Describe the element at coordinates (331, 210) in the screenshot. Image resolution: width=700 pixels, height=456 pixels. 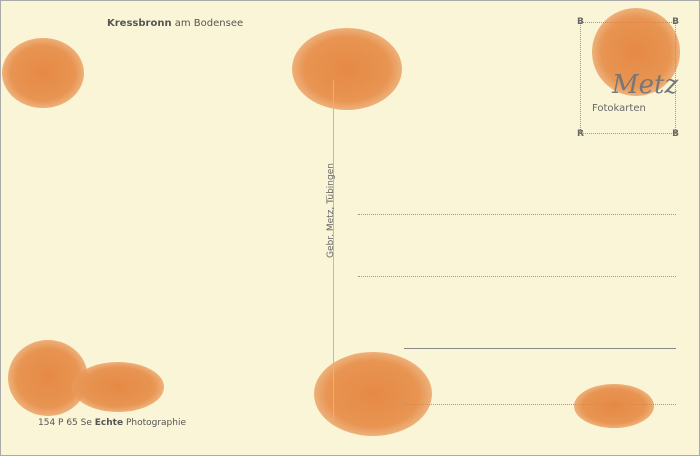
I see `publisher-text: Gebr. Metz, Tübingen` at that location.